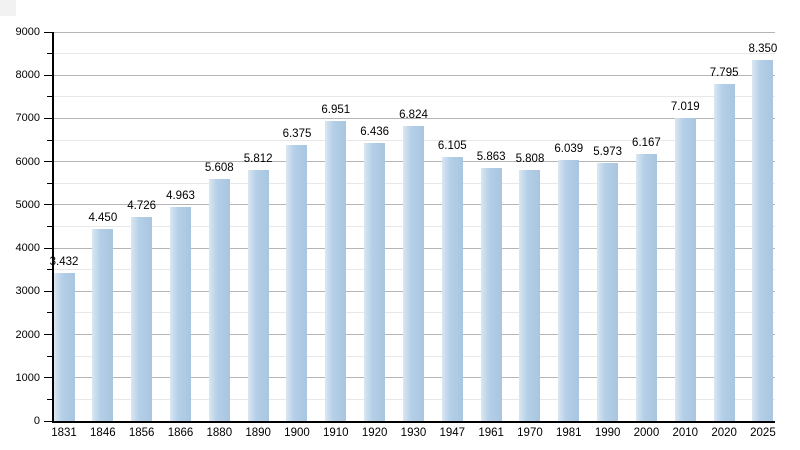  I want to click on y-axis-label: 2000, so click(27, 334).